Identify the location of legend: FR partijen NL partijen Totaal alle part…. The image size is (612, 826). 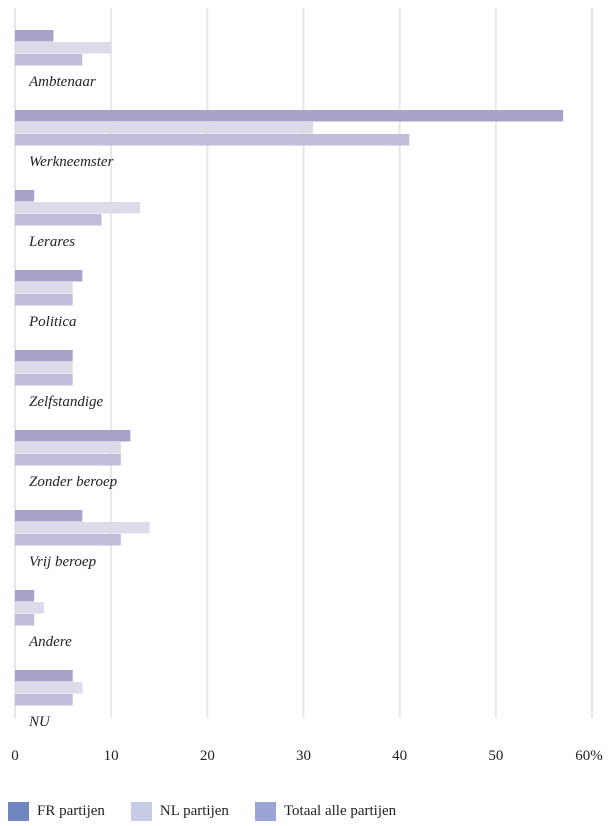
(215, 811).